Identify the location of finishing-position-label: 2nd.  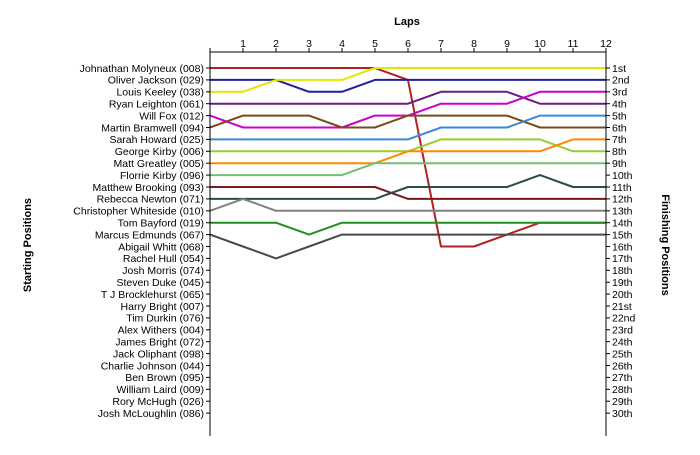
(621, 81).